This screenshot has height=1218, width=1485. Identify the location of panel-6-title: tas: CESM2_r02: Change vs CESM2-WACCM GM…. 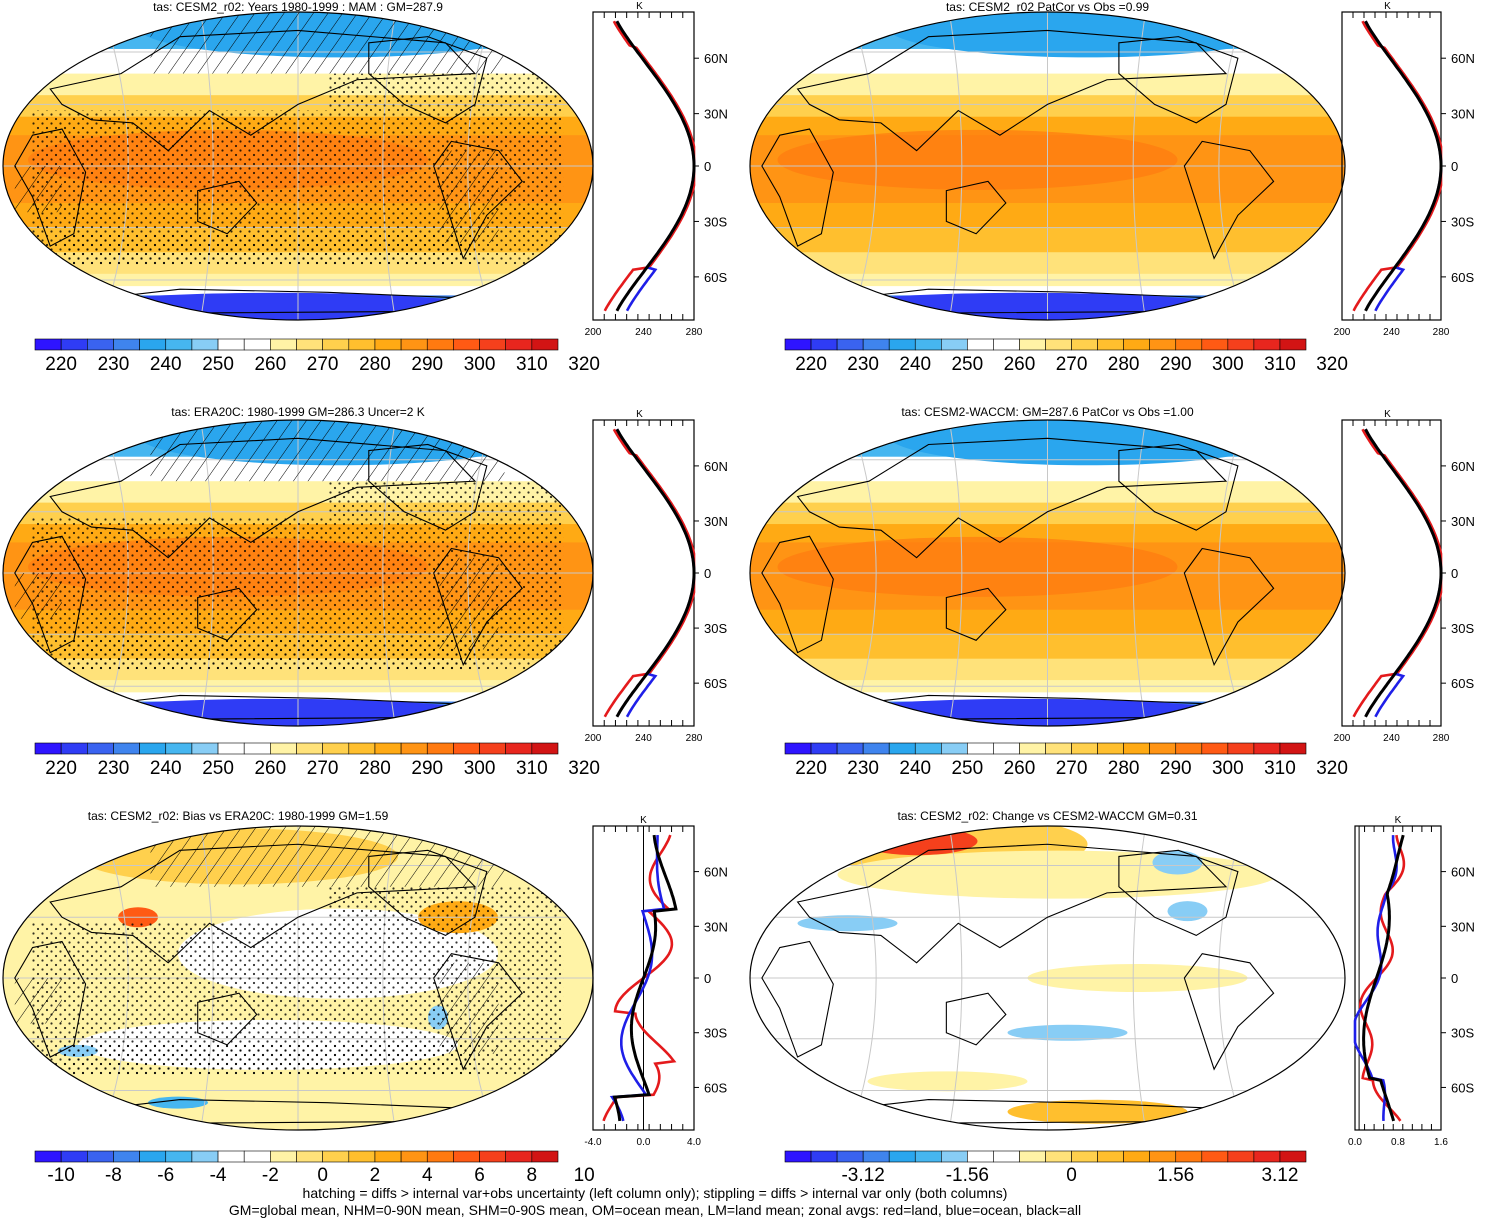
(1047, 816).